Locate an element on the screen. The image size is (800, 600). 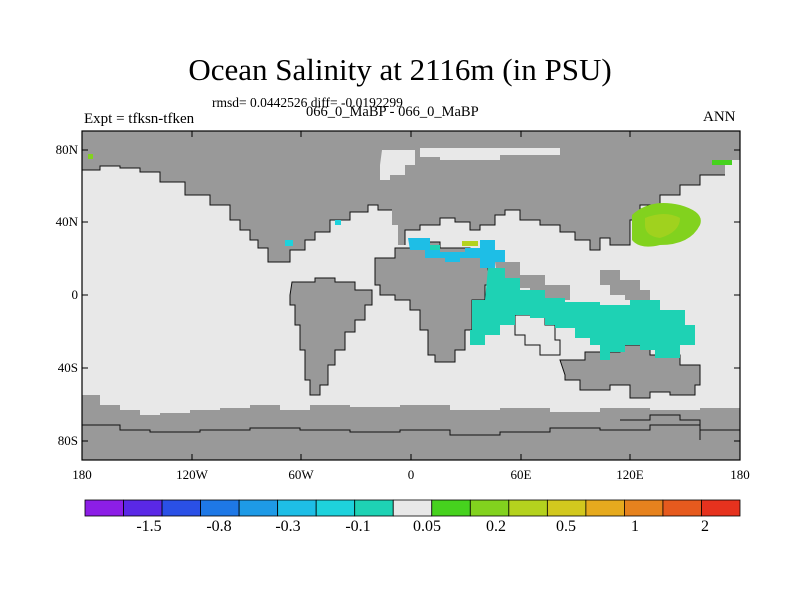
experiment-label: Expt = tfksn-tfken is located at coordinates (139, 119).